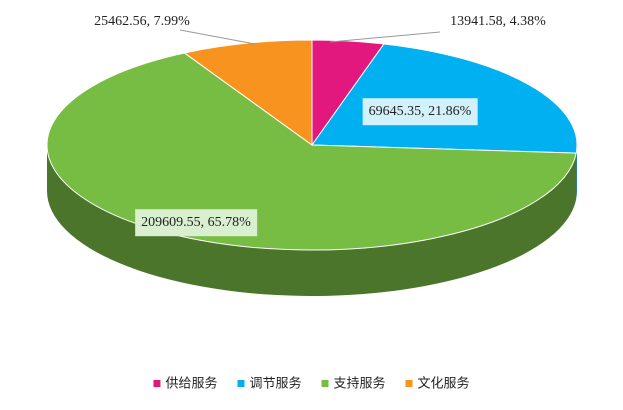  I want to click on data-label: 13941.58, 4.38%, so click(498, 21).